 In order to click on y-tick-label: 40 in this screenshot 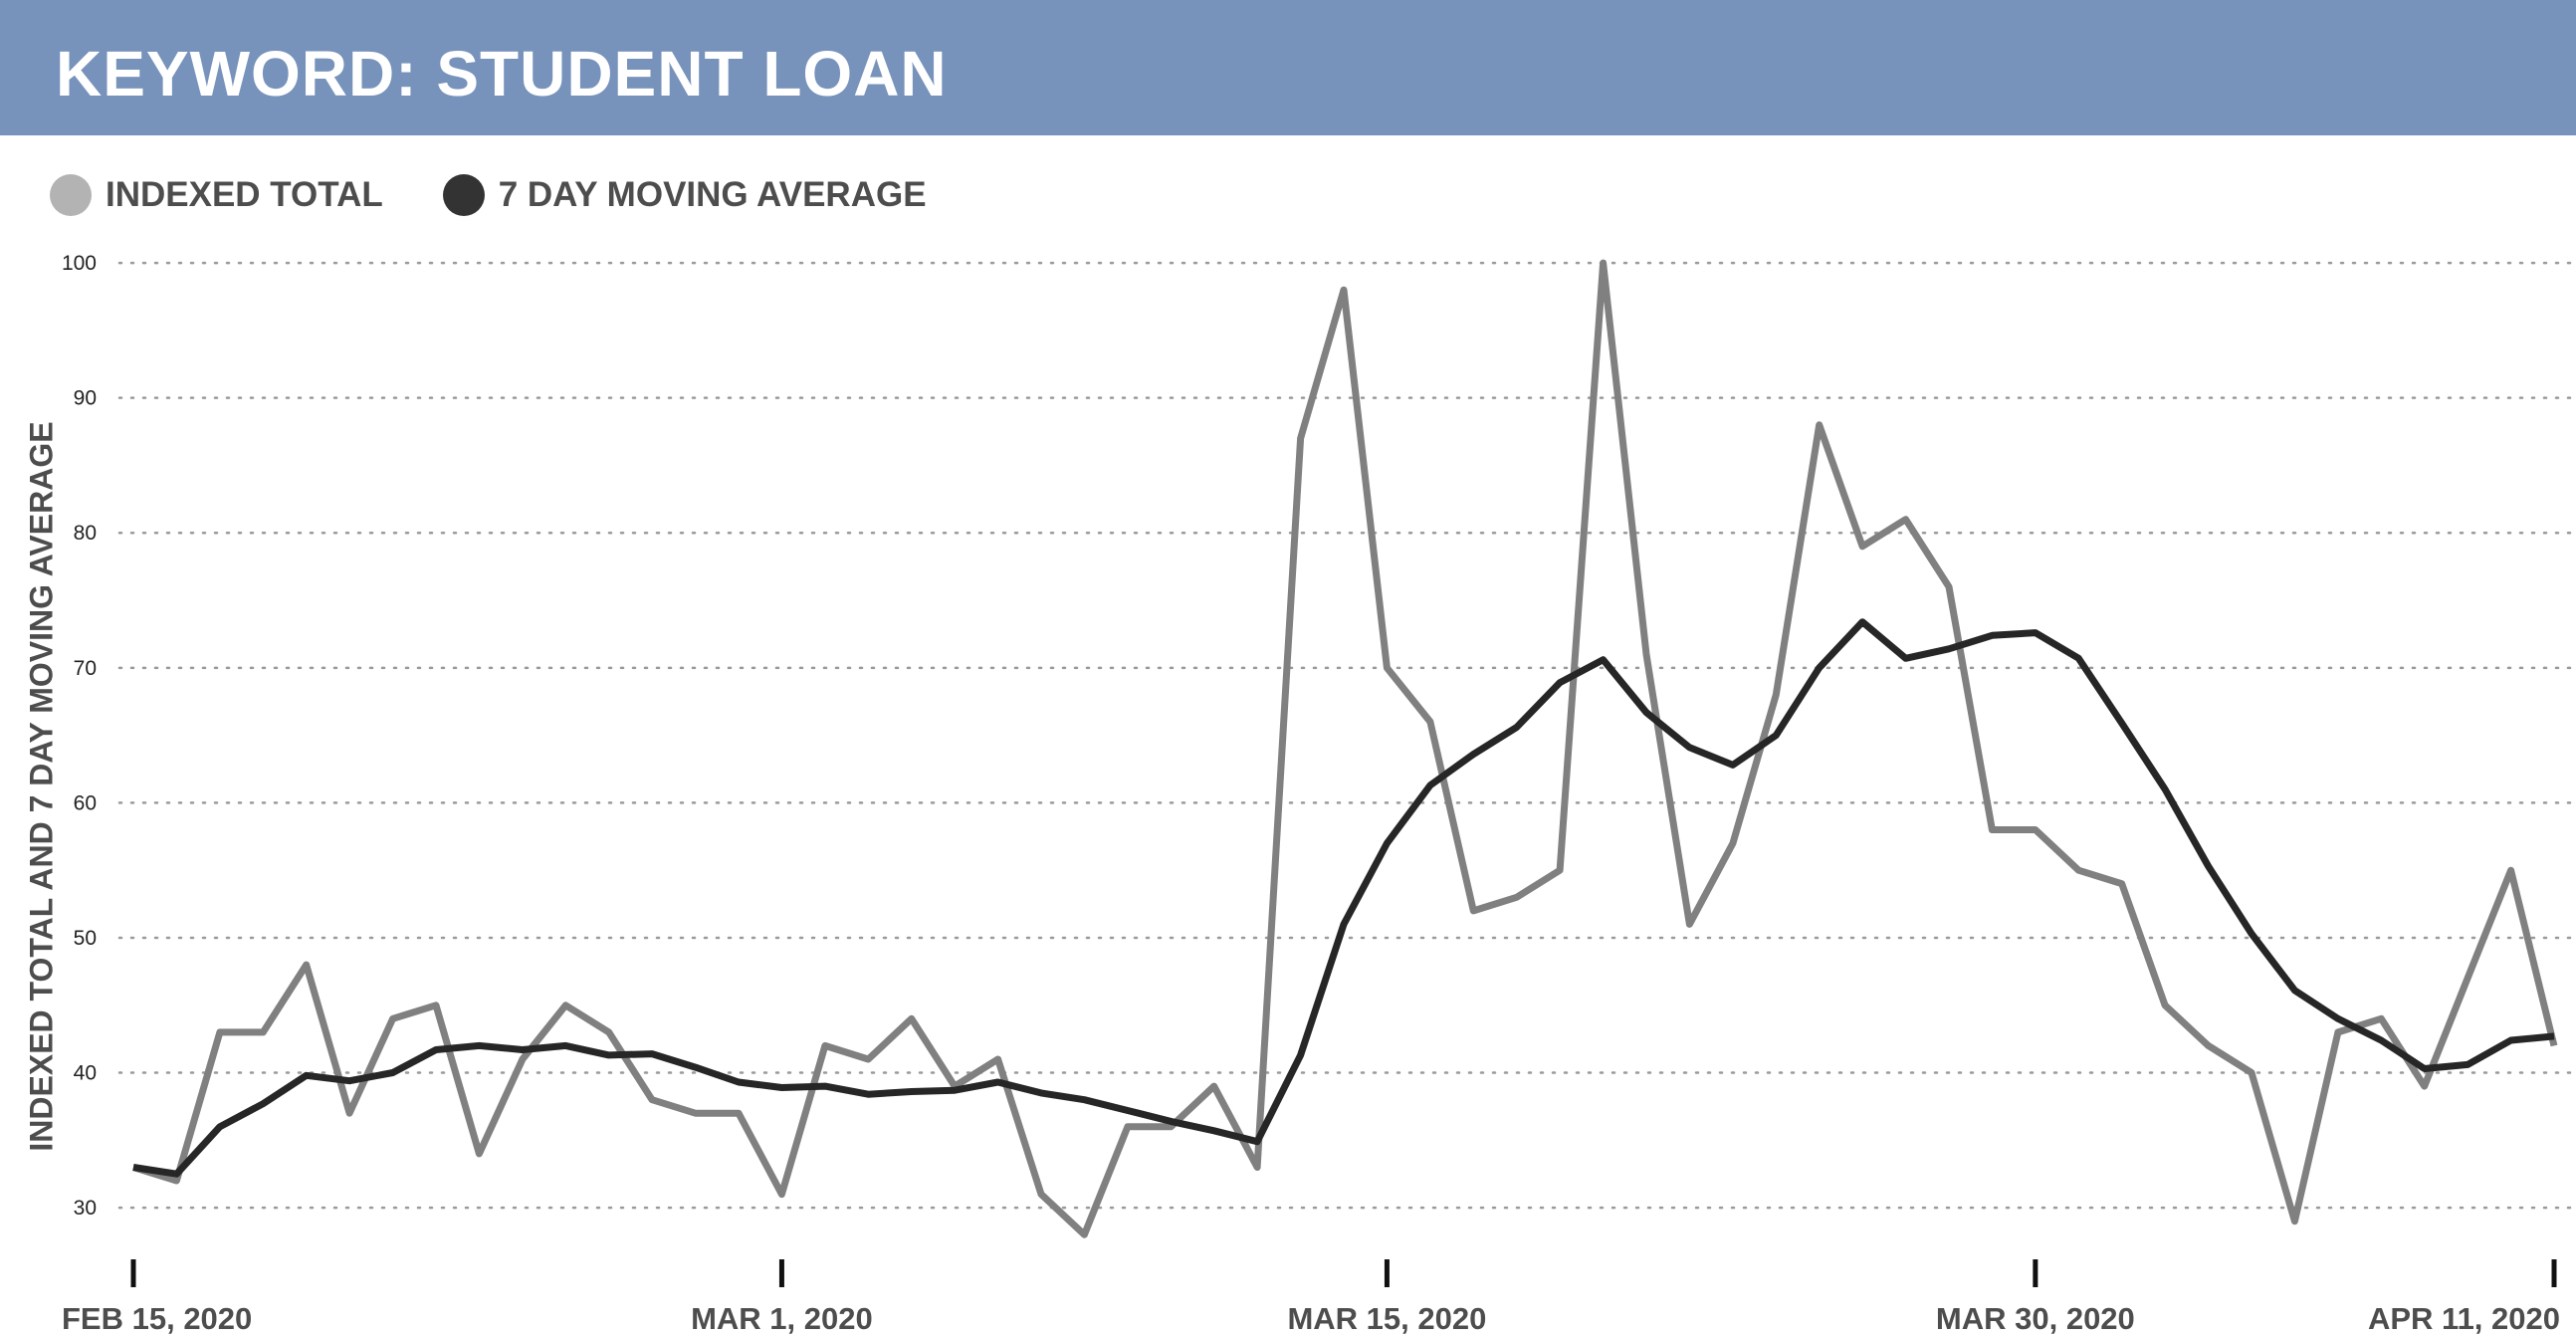, I will do `click(85, 1074)`.